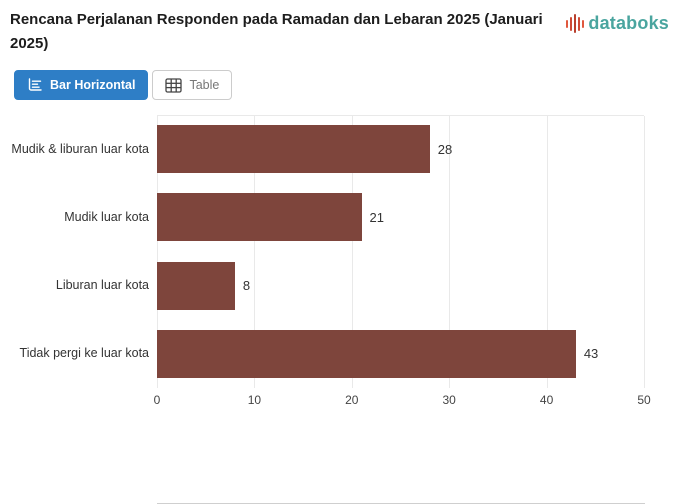 This screenshot has height=504, width=681. I want to click on bar-horizontal-button: Bar Horizontal, so click(81, 85).